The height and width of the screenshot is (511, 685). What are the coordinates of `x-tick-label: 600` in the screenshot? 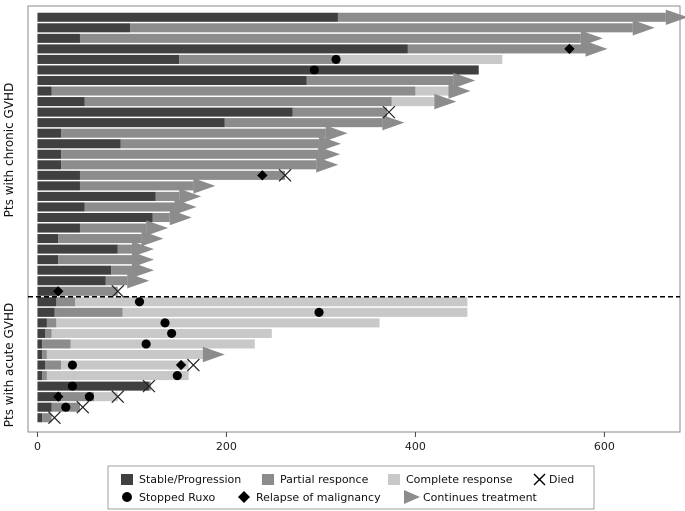 It's located at (604, 446).